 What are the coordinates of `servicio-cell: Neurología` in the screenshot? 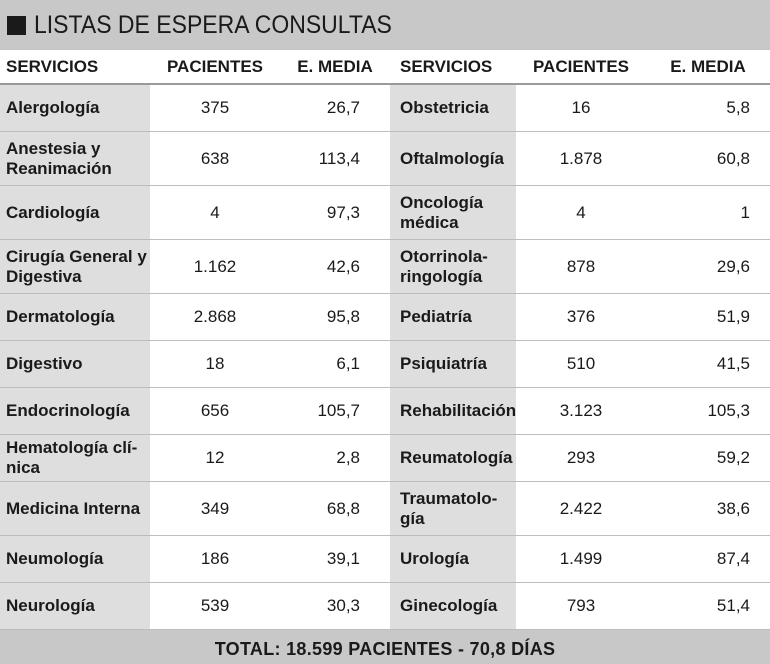 It's located at (75, 606).